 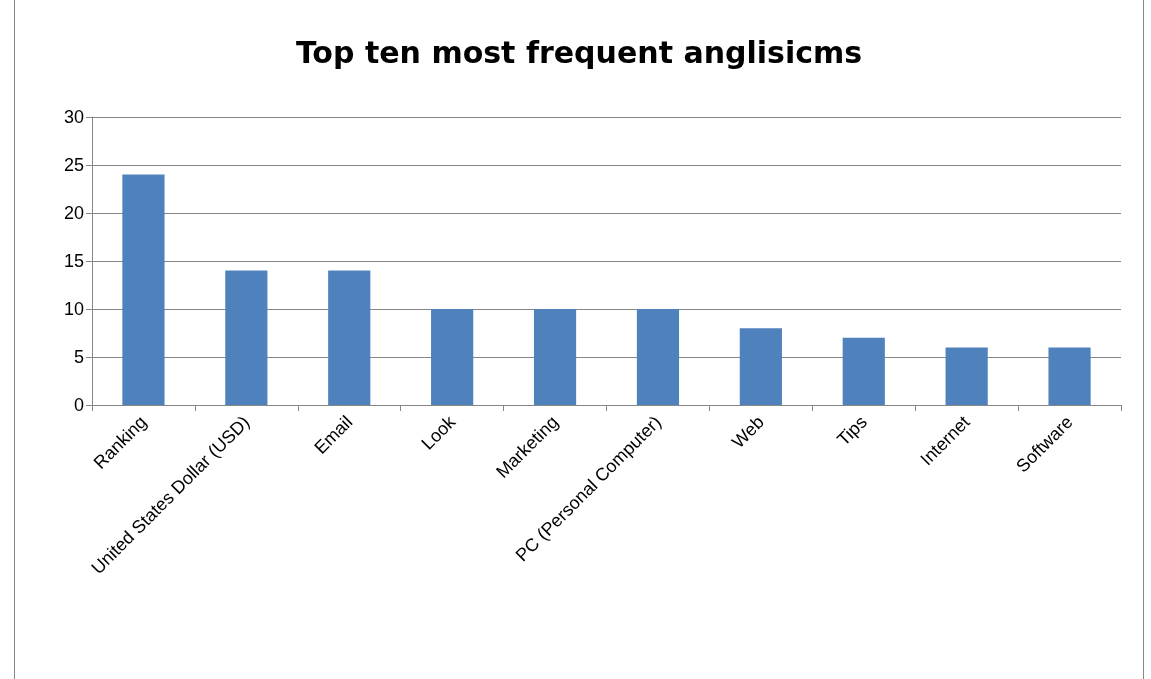 What do you see at coordinates (78, 405) in the screenshot?
I see `y-tick-label: 0` at bounding box center [78, 405].